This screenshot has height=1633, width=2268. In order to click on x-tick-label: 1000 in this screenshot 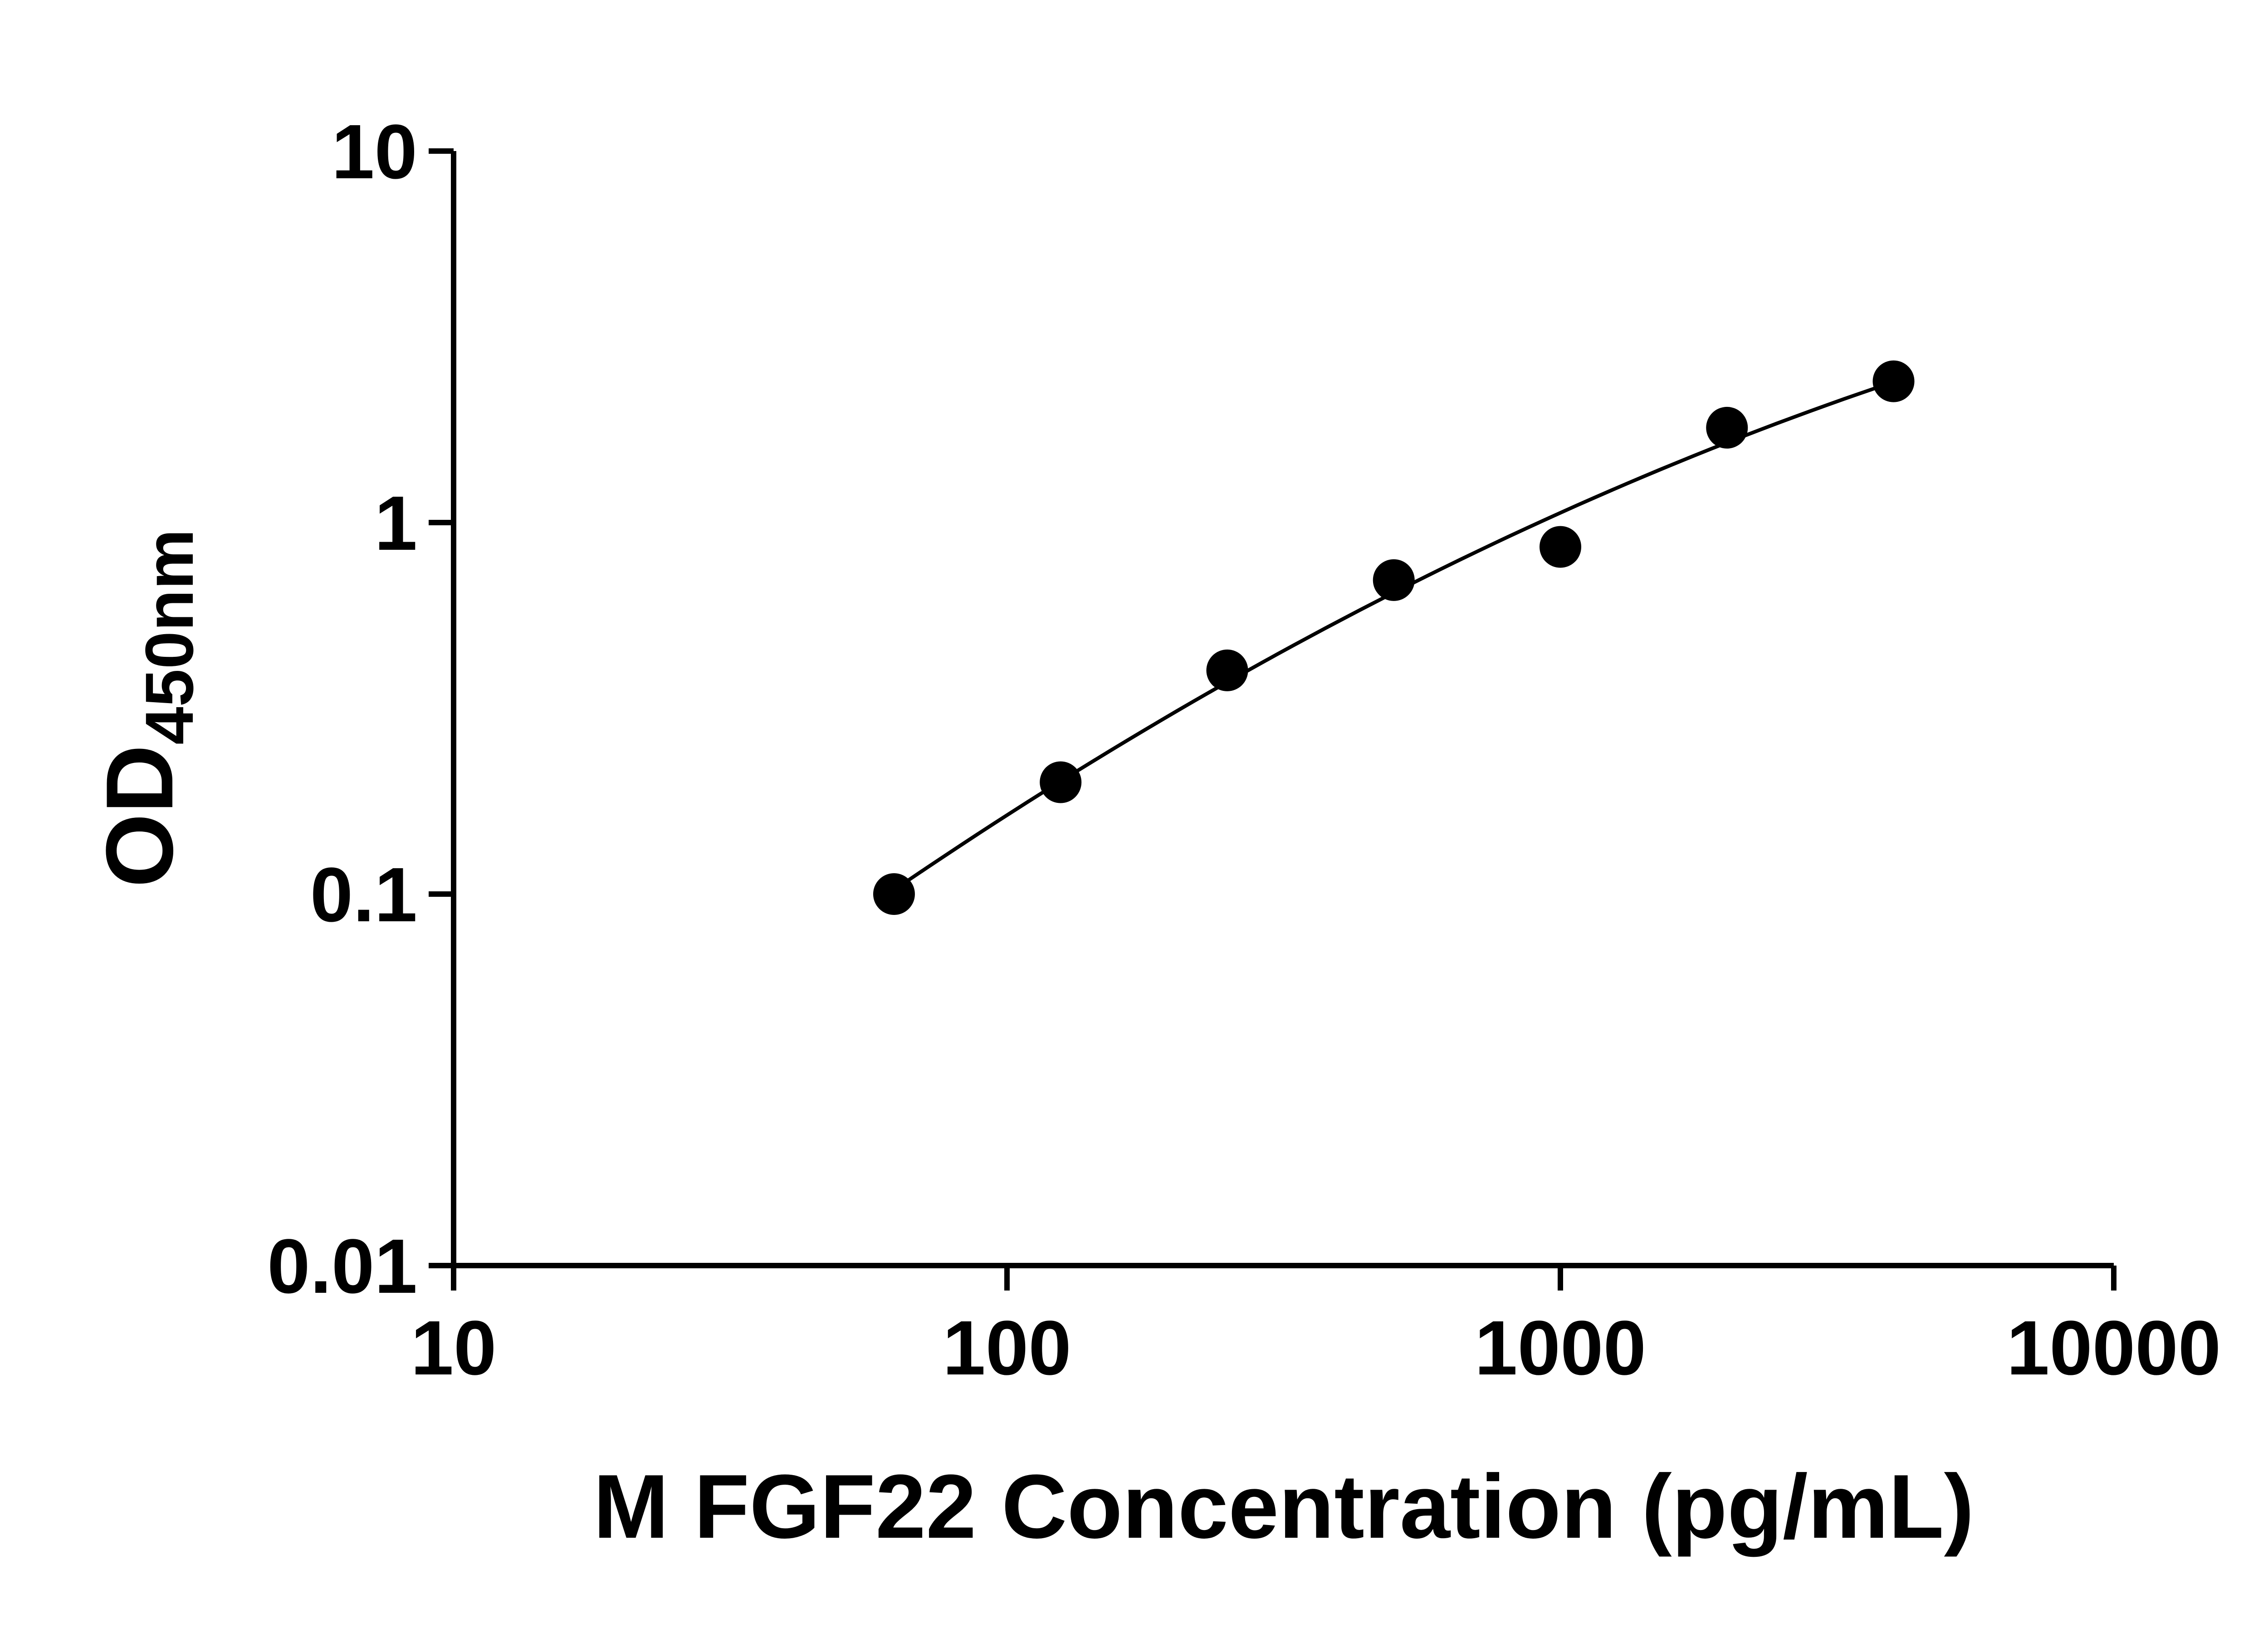, I will do `click(1560, 1348)`.